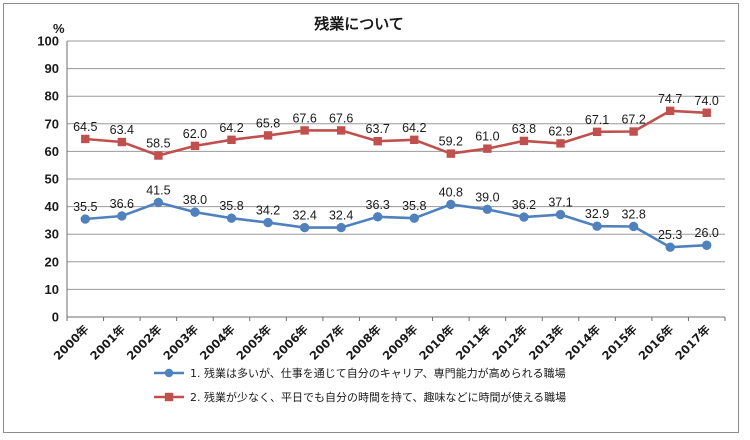  Describe the element at coordinates (122, 204) in the screenshot. I see `data-label: 36.6` at that location.